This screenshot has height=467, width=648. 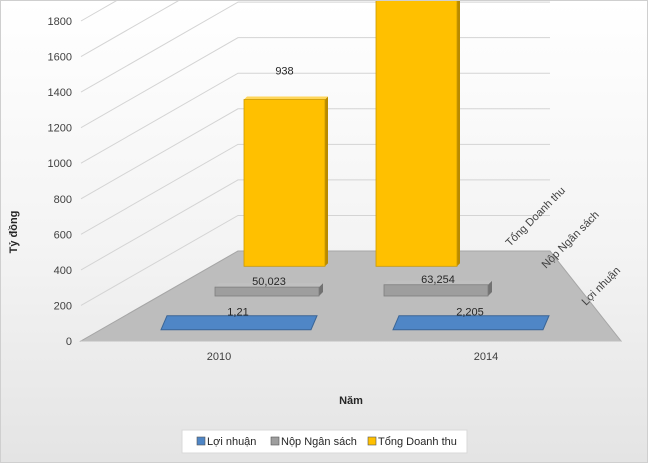 I want to click on x-tick-label: 2014, so click(x=486, y=357).